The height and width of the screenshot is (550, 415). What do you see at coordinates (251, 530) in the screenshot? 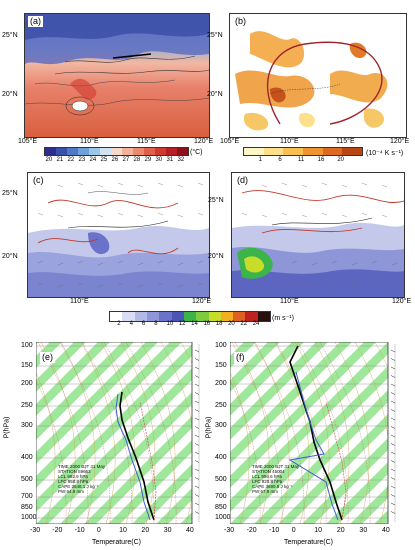
I see `tticksF-label: -20` at bounding box center [251, 530].